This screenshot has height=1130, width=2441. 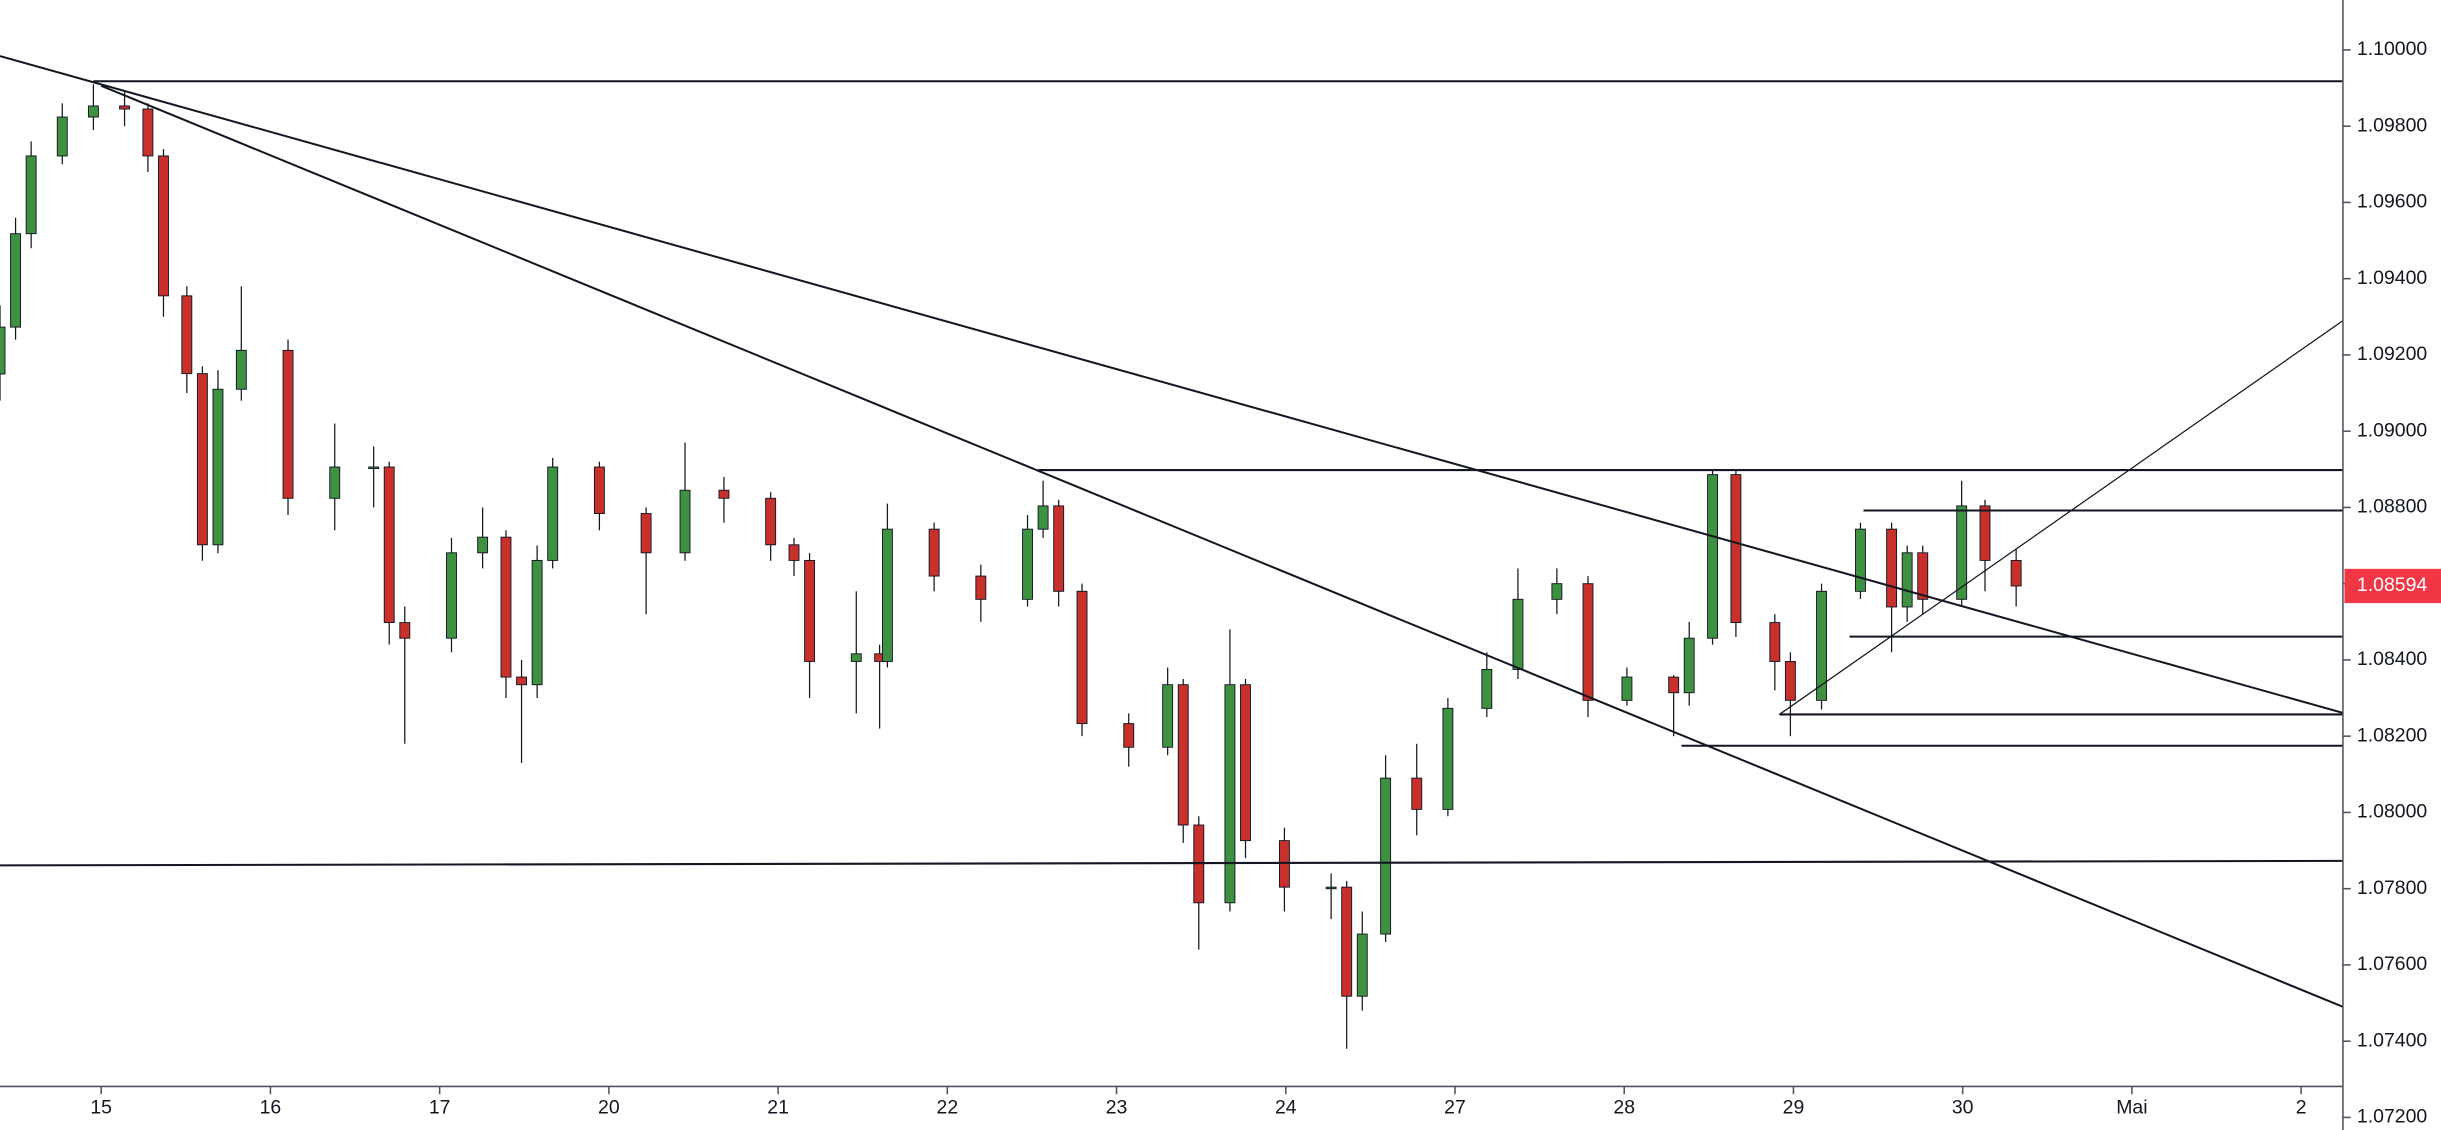 What do you see at coordinates (609, 1107) in the screenshot?
I see `x-tick-label: 20` at bounding box center [609, 1107].